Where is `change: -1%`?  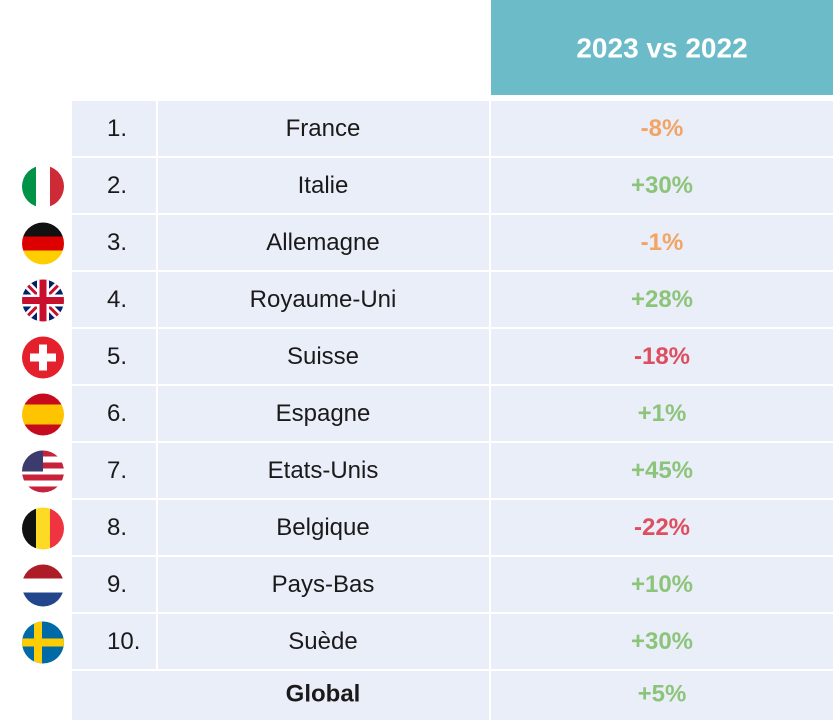 change: -1% is located at coordinates (662, 242).